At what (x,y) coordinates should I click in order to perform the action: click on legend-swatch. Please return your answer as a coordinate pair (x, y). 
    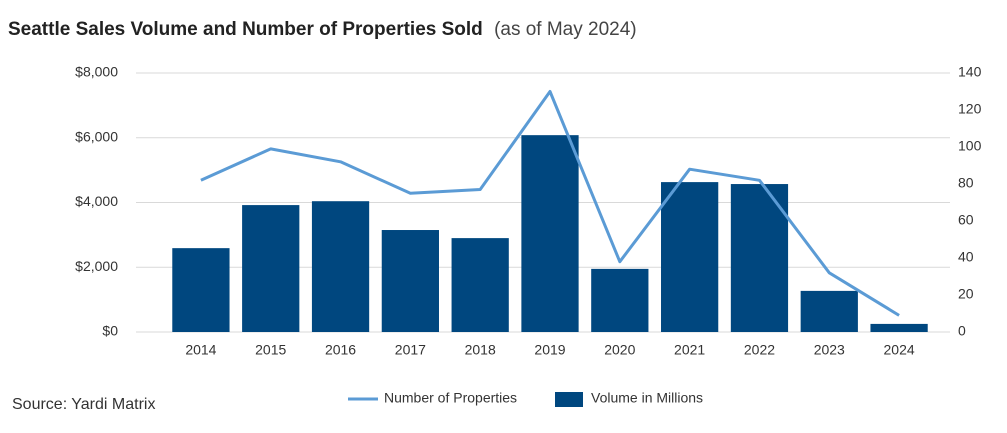
    Looking at the image, I should click on (569, 399).